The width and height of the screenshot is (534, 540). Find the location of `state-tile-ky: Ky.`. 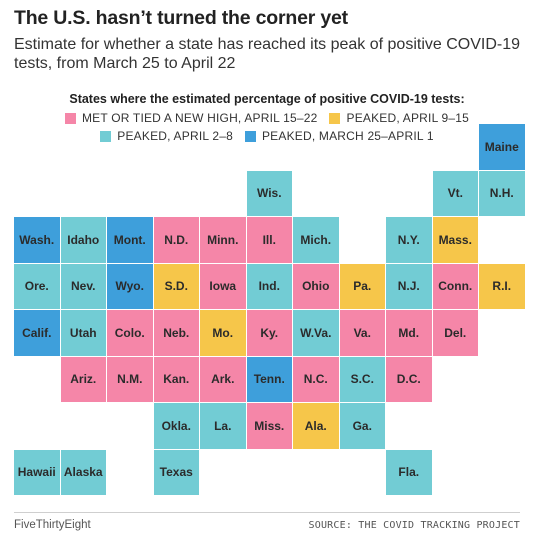

state-tile-ky: Ky. is located at coordinates (269, 333).